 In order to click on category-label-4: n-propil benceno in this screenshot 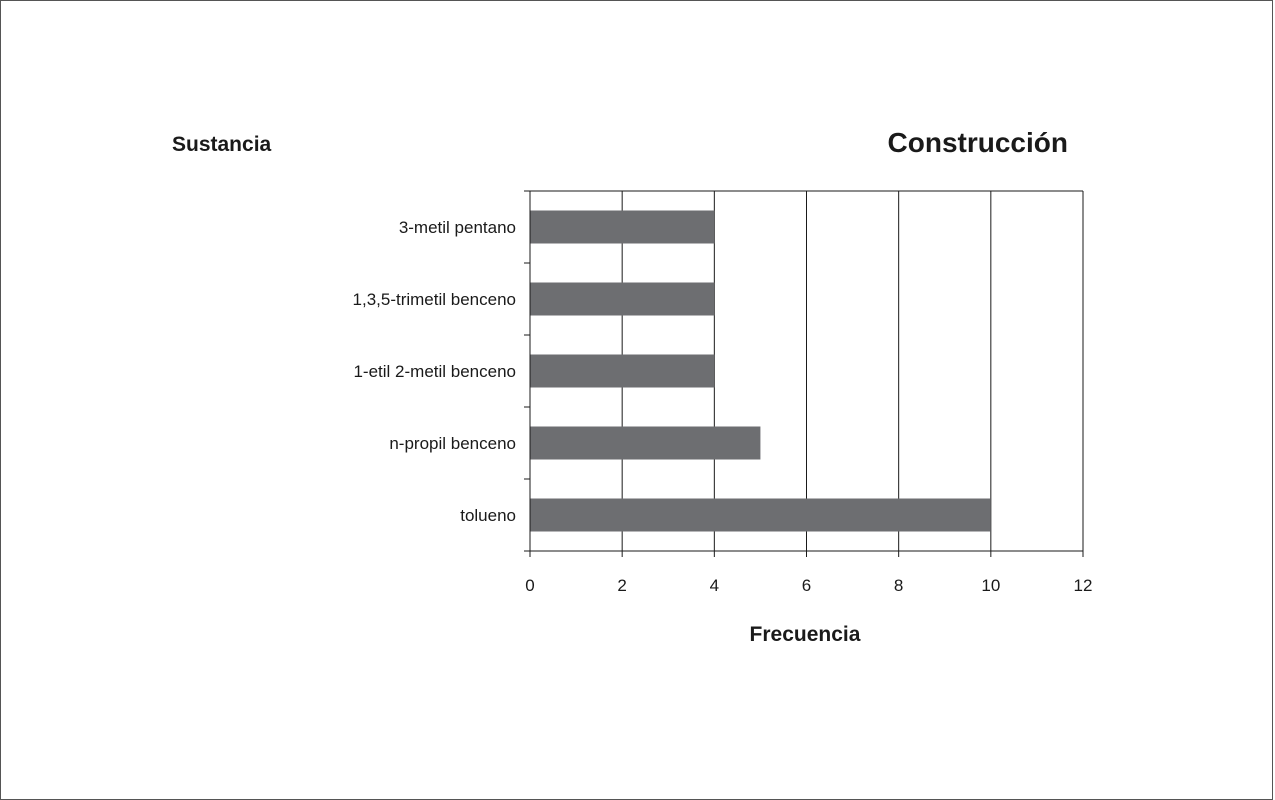, I will do `click(452, 443)`.